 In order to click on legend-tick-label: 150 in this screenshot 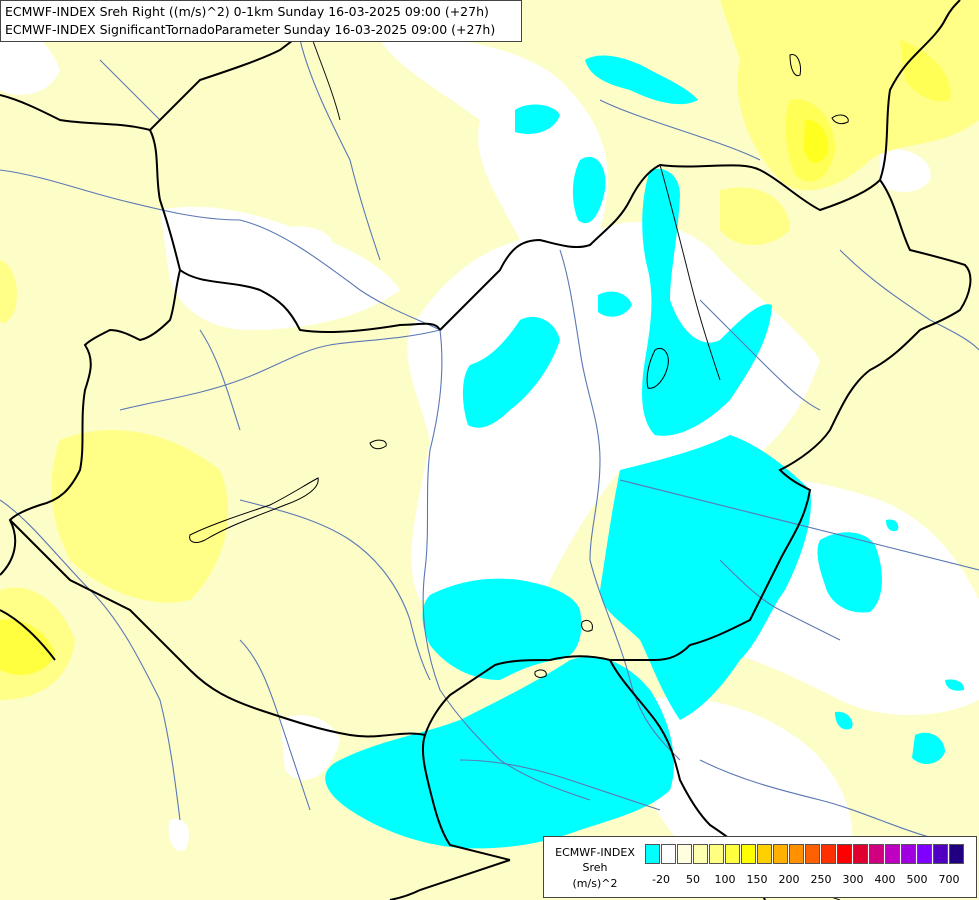, I will do `click(757, 879)`.